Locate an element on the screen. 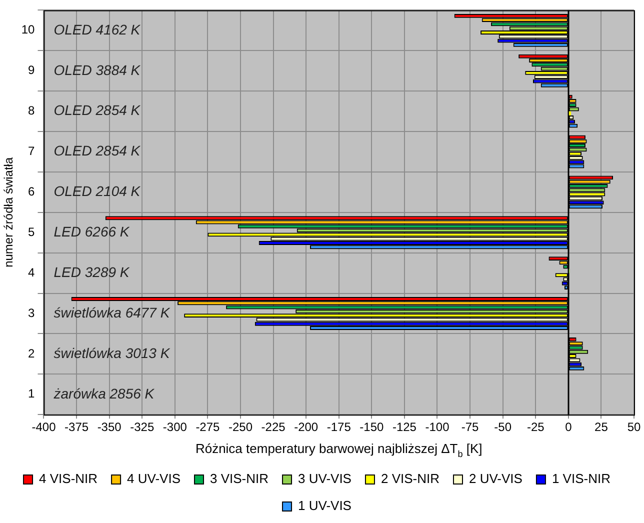  y-tick-label: 7 is located at coordinates (32, 151).